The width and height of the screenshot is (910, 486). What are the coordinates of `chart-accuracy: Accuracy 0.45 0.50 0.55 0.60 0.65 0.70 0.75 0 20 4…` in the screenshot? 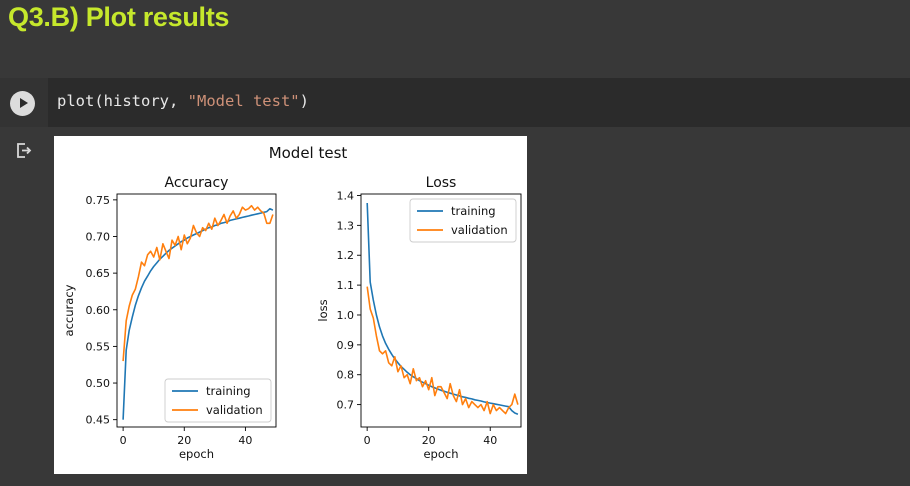 It's located at (169, 318).